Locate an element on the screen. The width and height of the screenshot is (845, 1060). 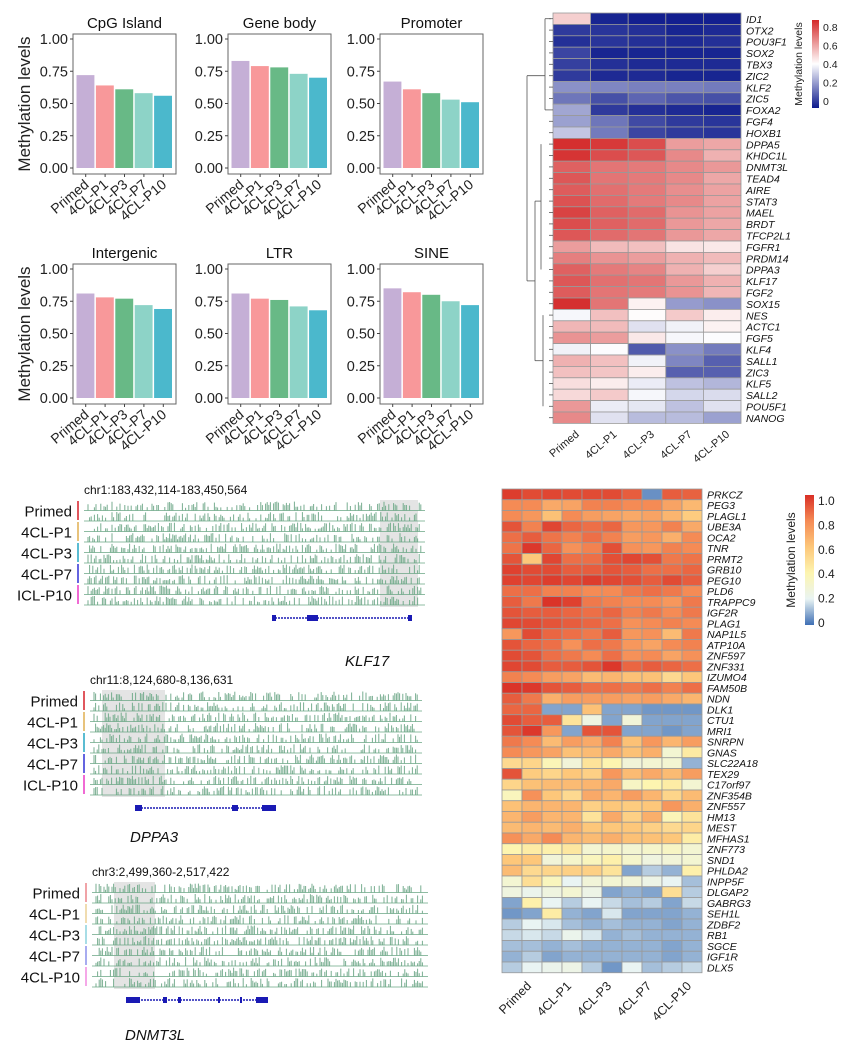
row-label: OTX2 is located at coordinates (760, 31).